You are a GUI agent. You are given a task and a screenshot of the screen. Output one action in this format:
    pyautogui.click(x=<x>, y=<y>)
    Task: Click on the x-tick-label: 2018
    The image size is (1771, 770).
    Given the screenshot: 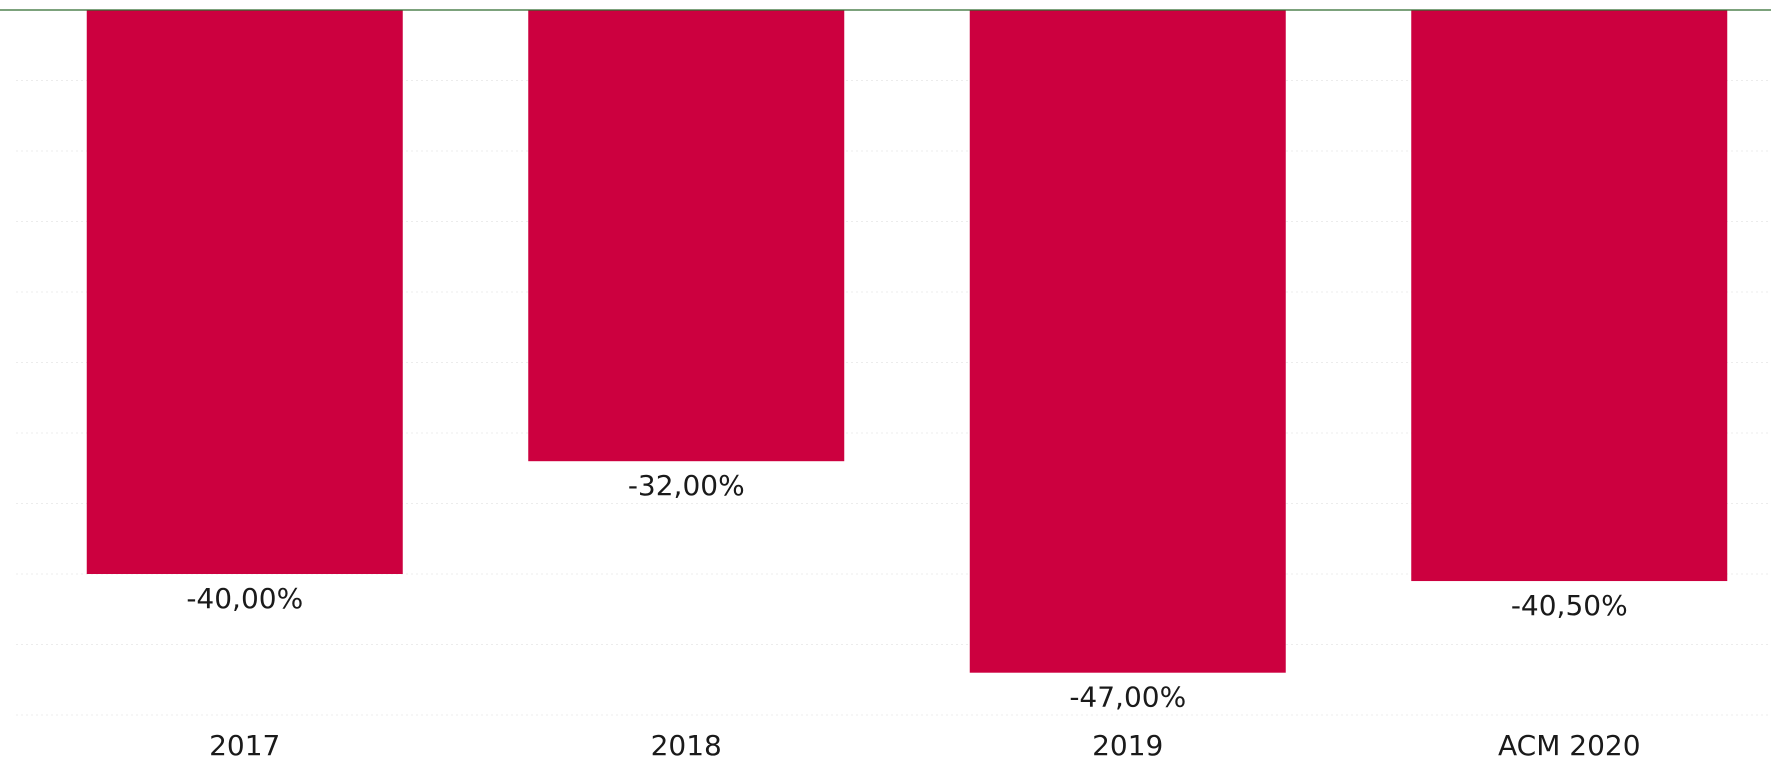 What is the action you would take?
    pyautogui.click(x=686, y=745)
    